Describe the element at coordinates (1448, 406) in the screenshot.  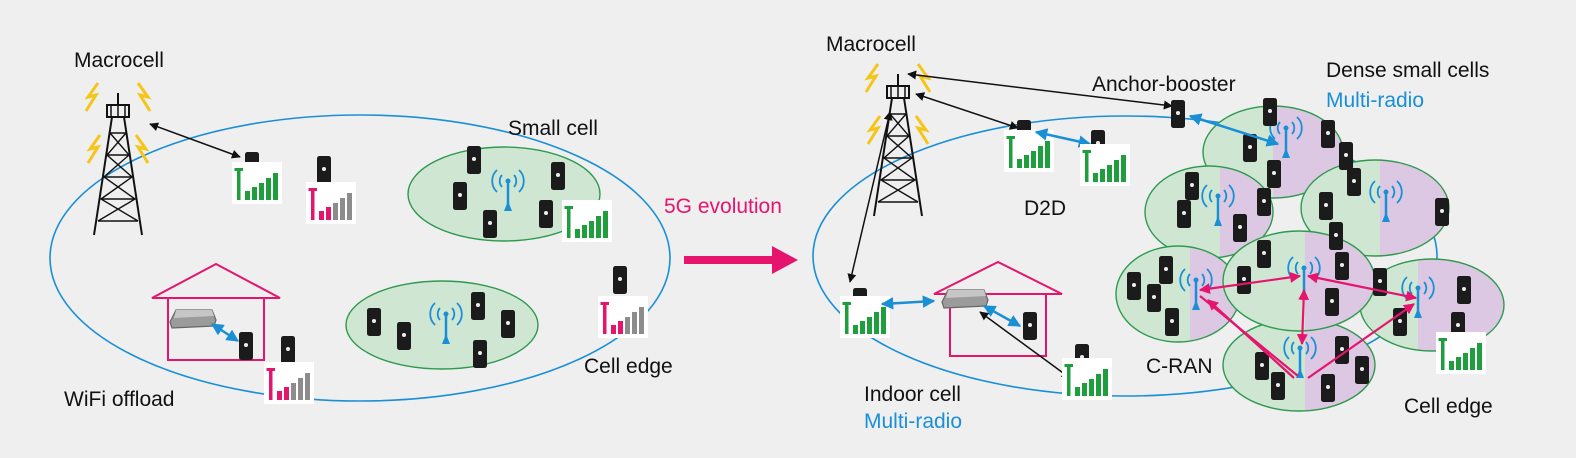
I see `right-cell-edge-label: Cell edge` at that location.